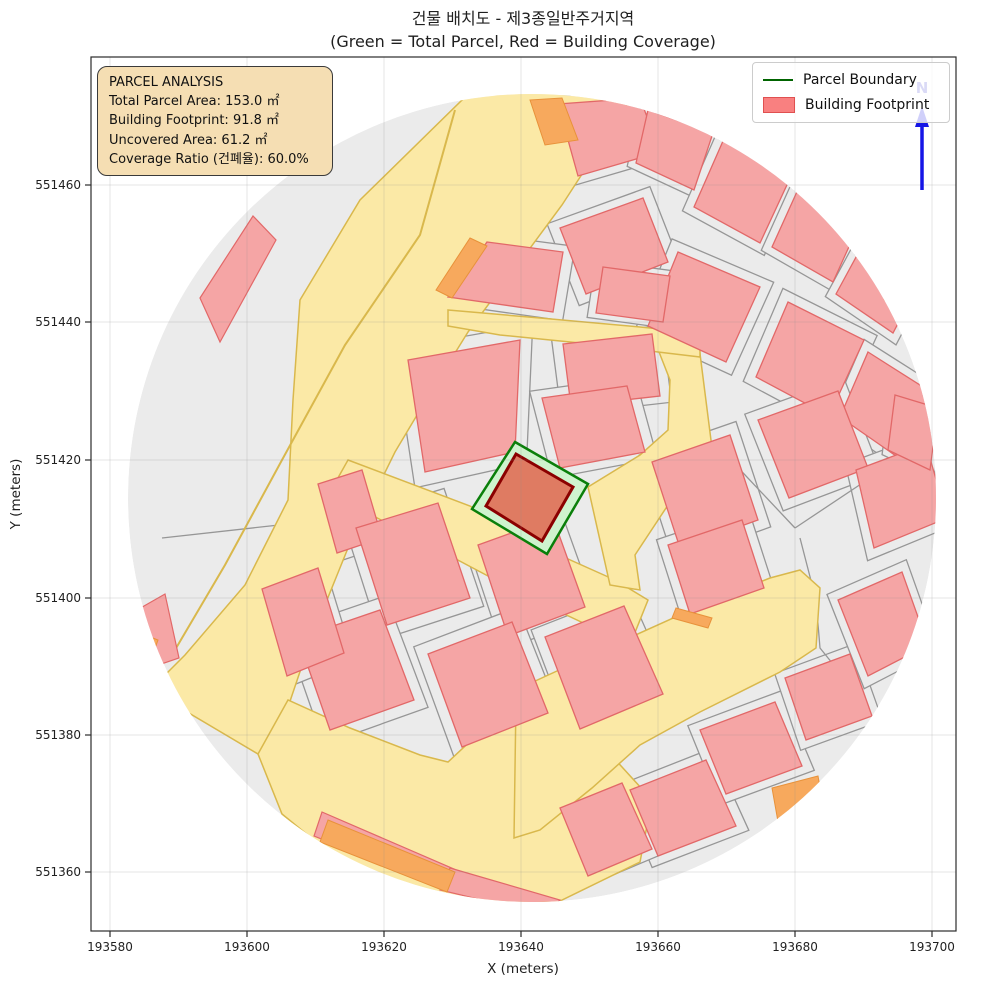 This screenshot has width=981, height=990. I want to click on legend: Parcel Boundary Building Footprint, so click(851, 92).